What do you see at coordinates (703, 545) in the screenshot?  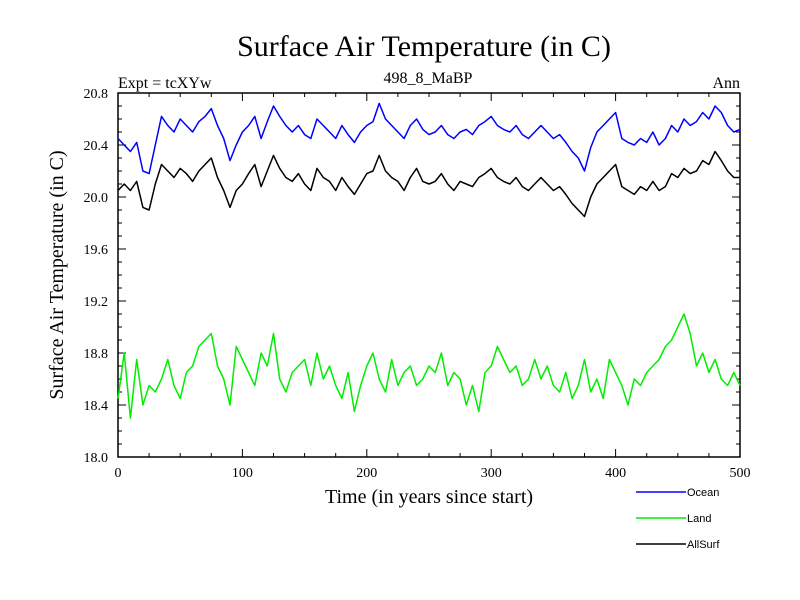 I see `legend-label: AllSurf` at bounding box center [703, 545].